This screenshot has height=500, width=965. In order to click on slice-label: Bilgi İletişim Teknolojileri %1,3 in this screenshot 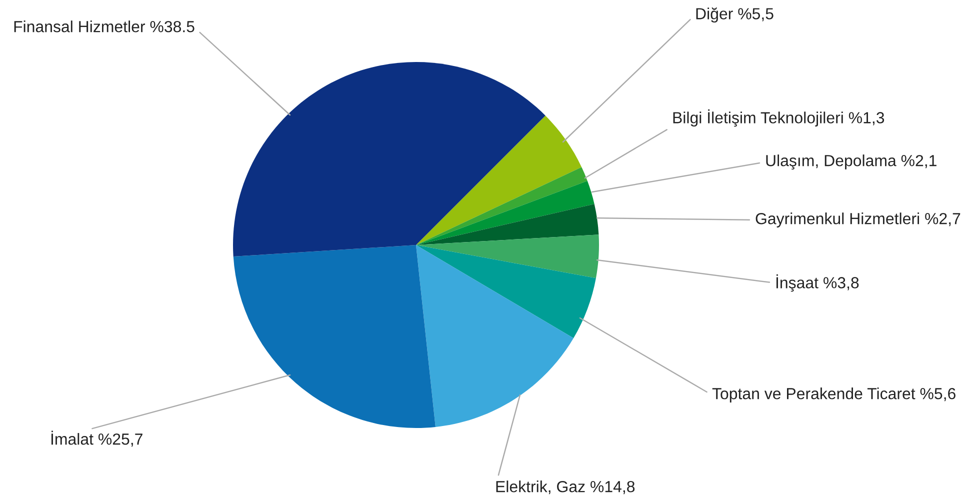, I will do `click(778, 118)`.